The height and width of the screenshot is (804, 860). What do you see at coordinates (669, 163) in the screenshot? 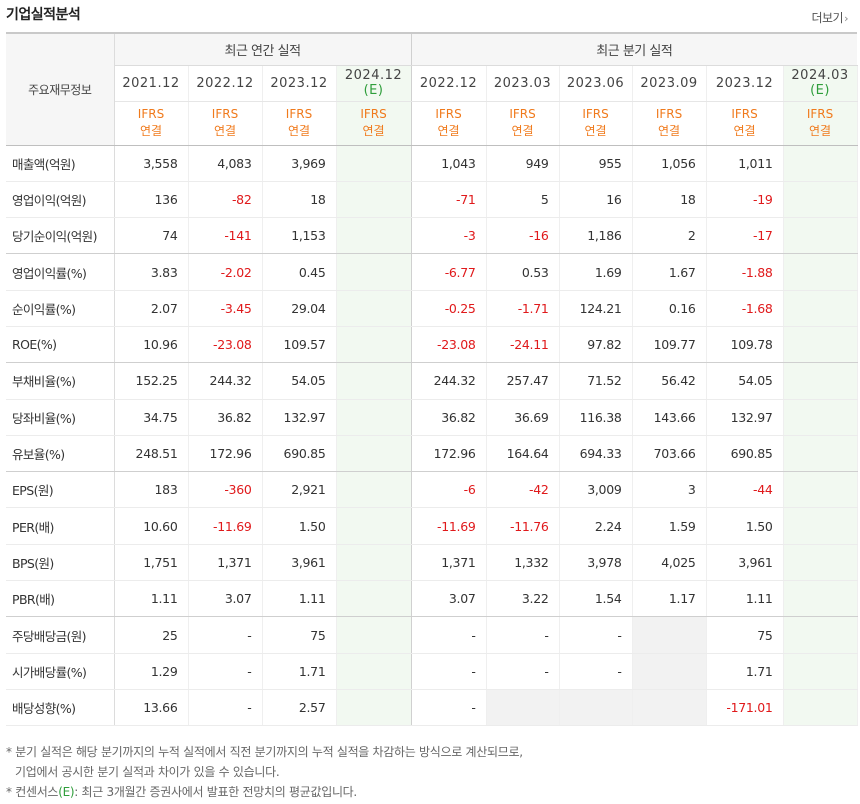
I see `table-cell: 1,056` at bounding box center [669, 163].